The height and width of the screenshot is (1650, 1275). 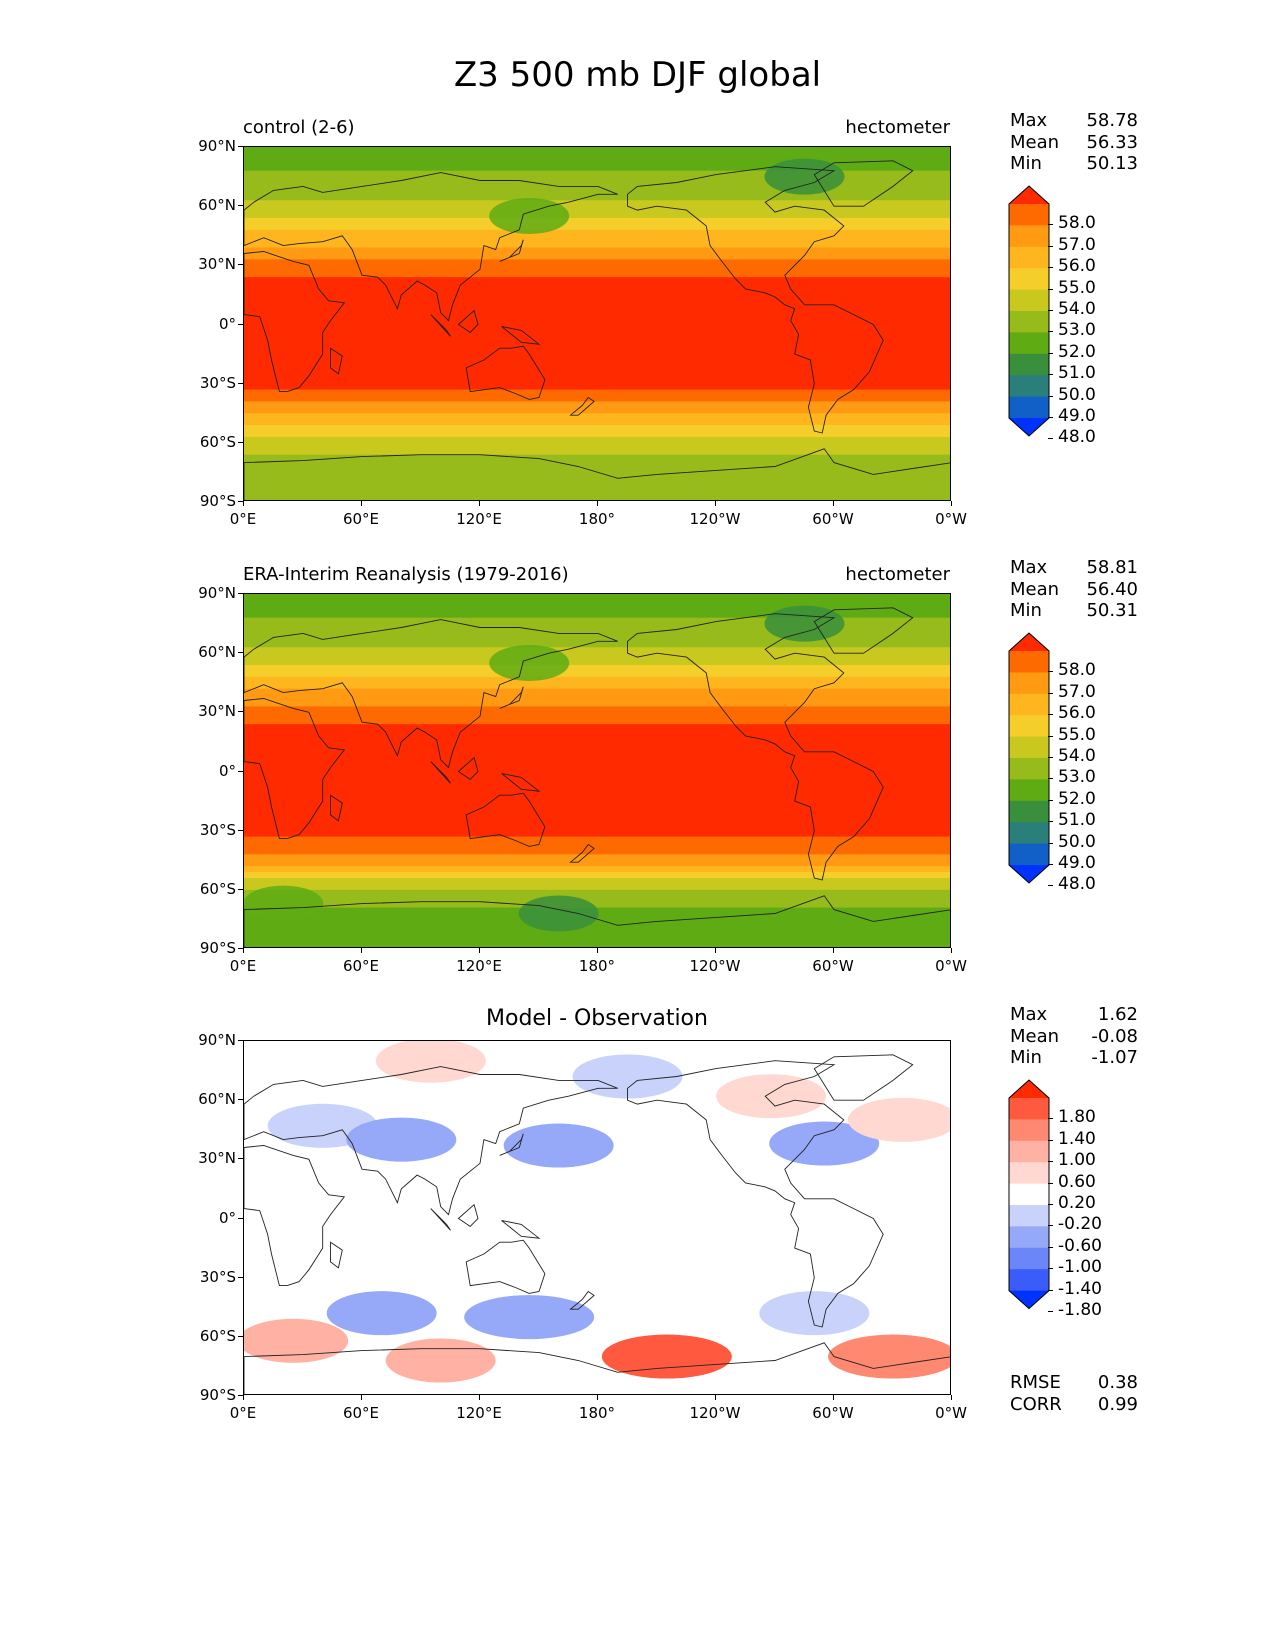 I want to click on stats-block: Max 1.62 Mean -0.08 Min -1.07, so click(x=1074, y=1036).